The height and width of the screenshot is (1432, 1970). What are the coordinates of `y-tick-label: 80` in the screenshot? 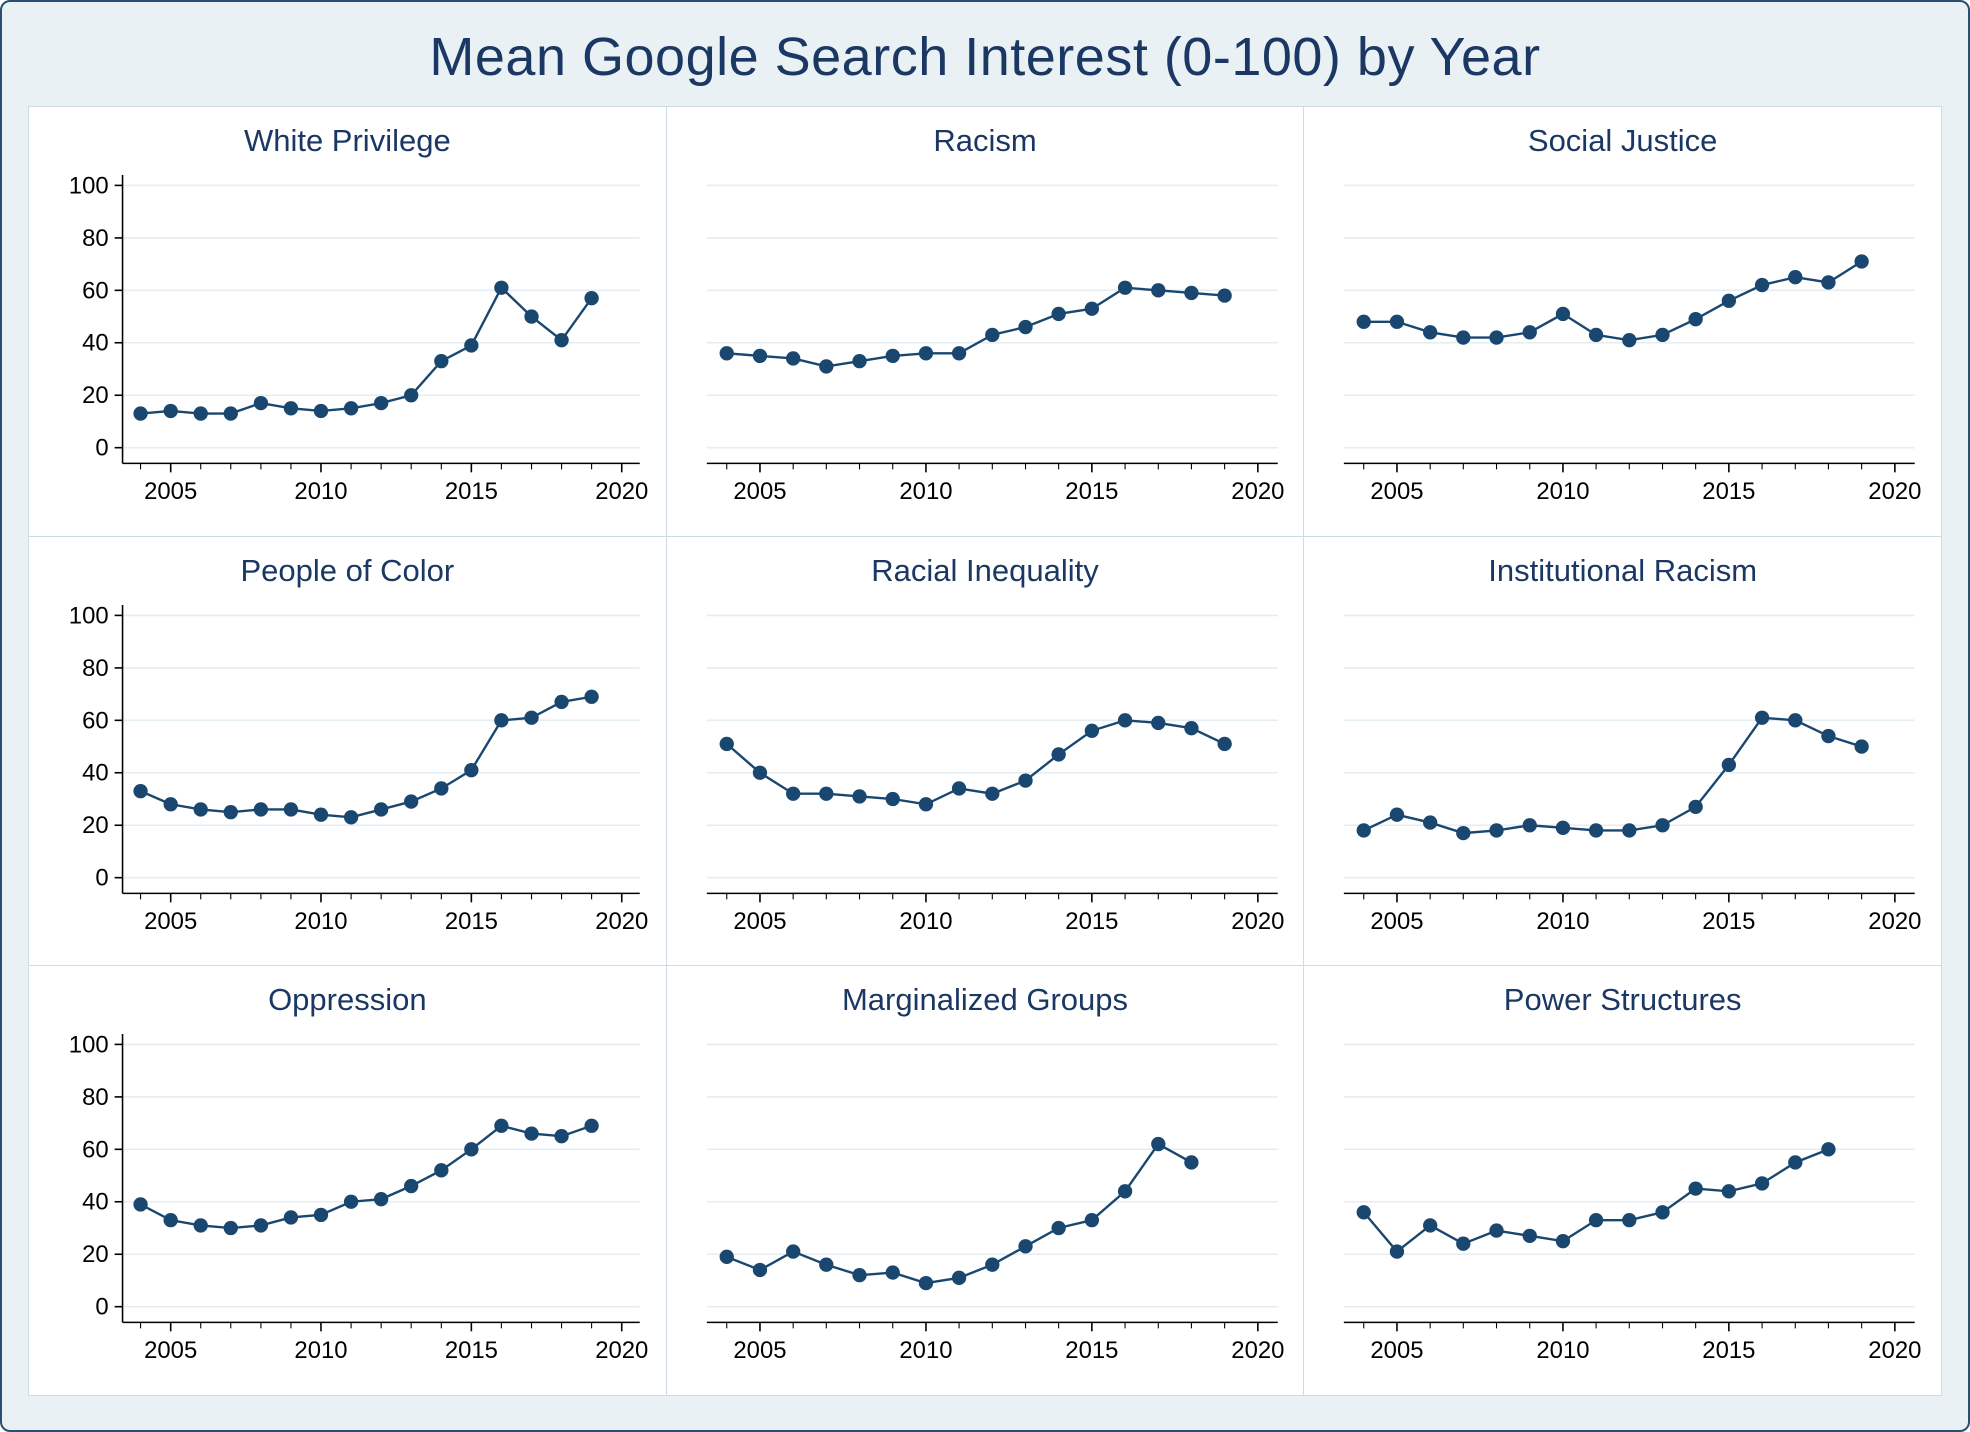 It's located at (95, 1097).